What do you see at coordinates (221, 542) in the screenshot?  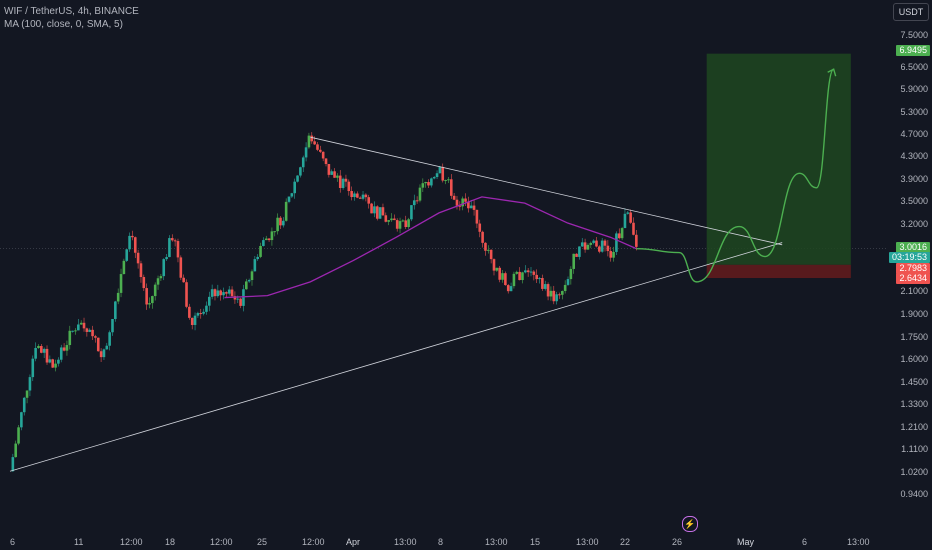 I see `x-tick-label: 12:00` at bounding box center [221, 542].